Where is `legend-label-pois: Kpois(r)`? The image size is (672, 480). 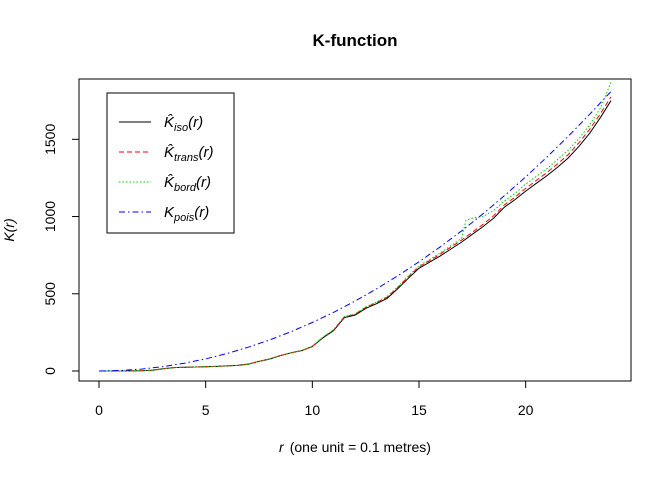
legend-label-pois: Kpois(r) is located at coordinates (186, 214).